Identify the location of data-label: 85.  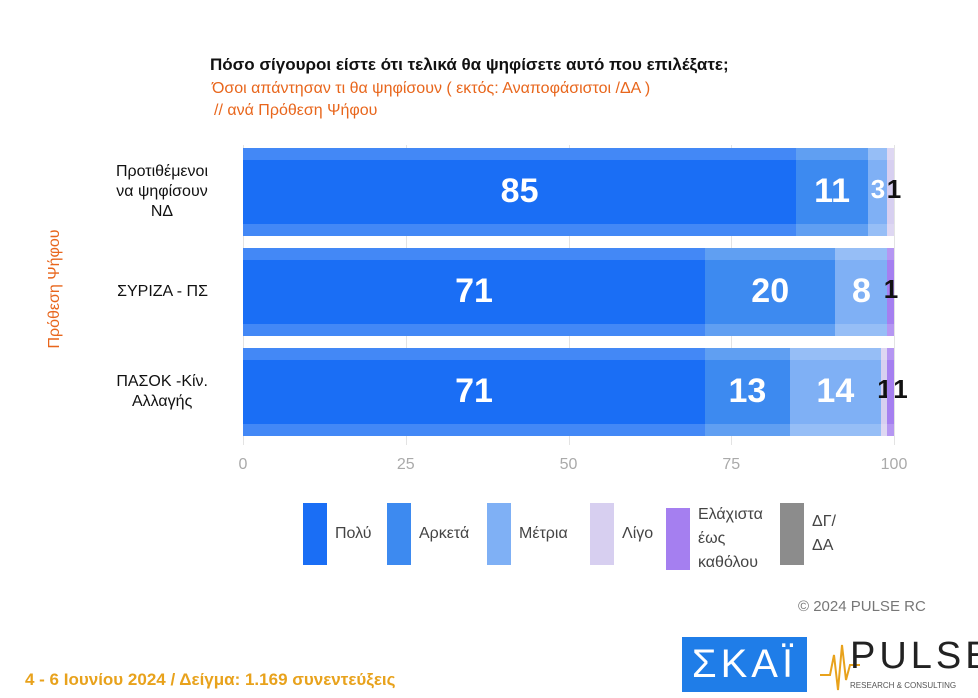
(519, 191).